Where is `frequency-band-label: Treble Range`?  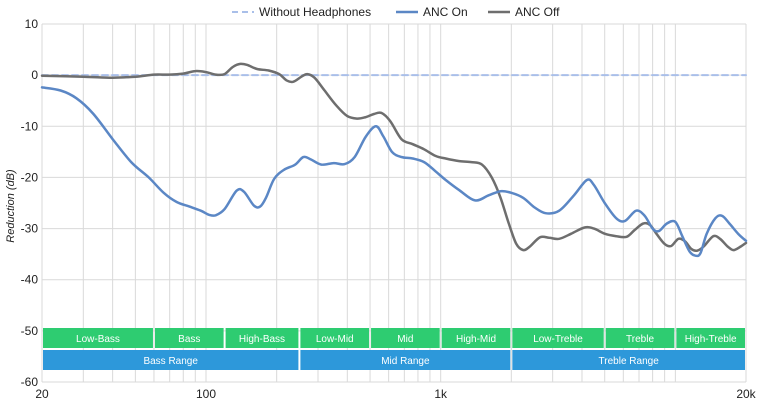
frequency-band-label: Treble Range is located at coordinates (629, 361).